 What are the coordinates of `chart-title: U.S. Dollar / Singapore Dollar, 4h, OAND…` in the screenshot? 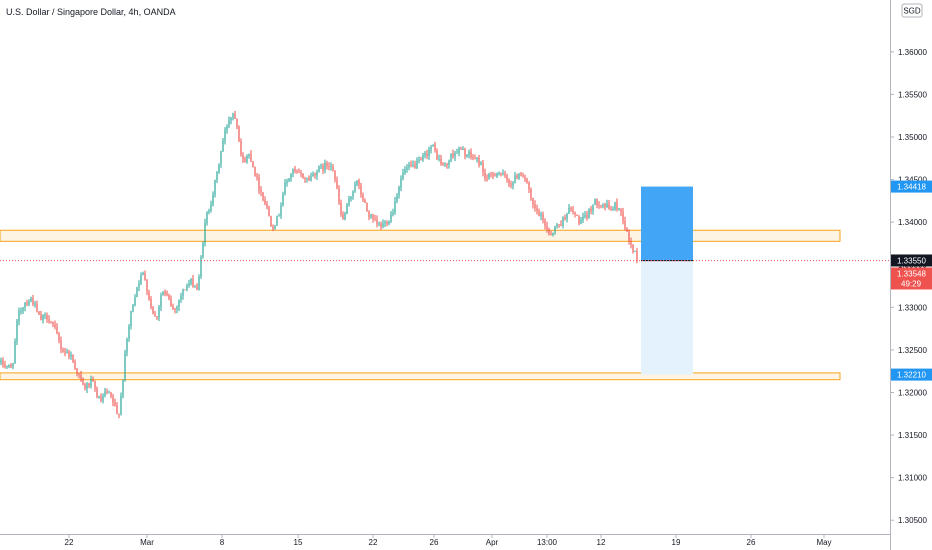 It's located at (91, 12).